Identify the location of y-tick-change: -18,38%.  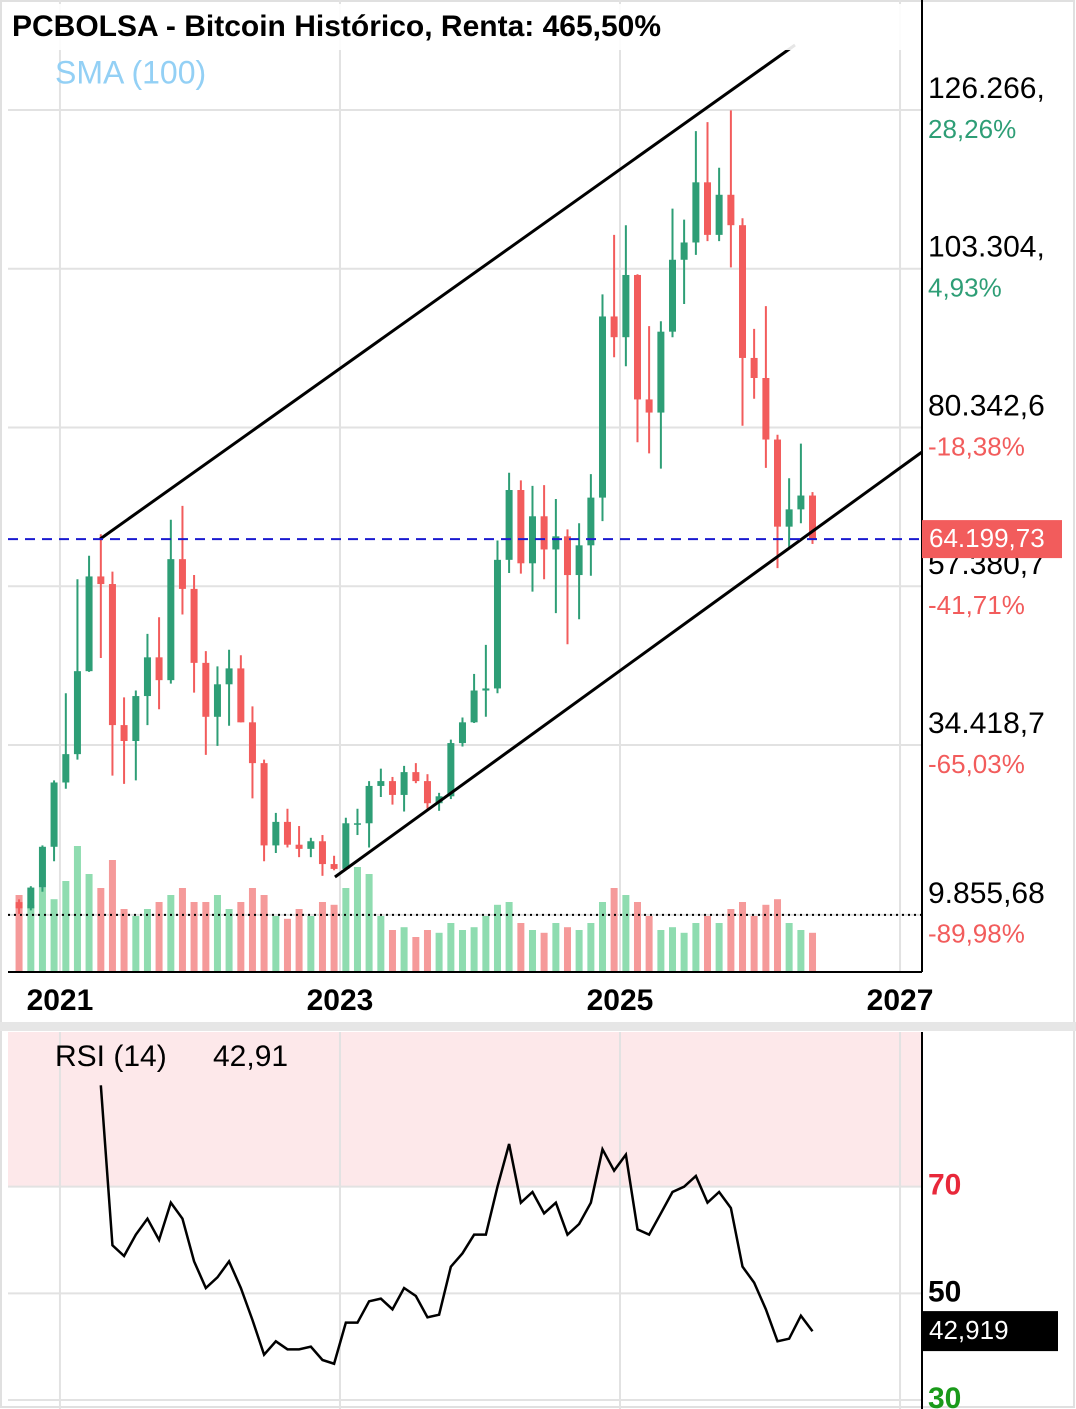
(976, 446).